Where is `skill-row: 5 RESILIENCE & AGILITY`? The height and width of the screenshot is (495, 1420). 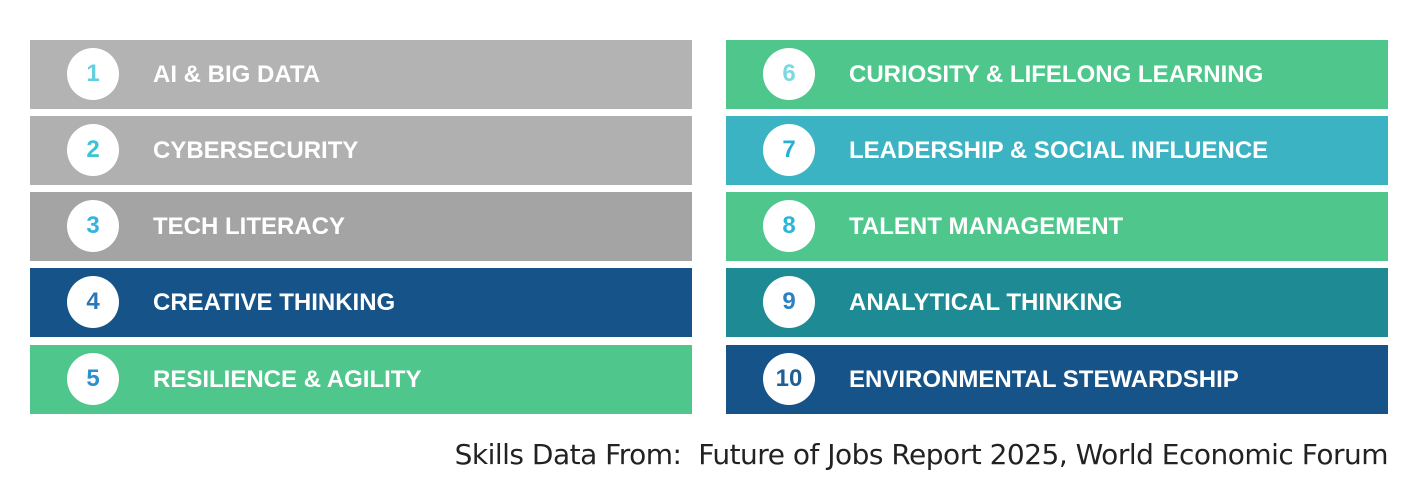
skill-row: 5 RESILIENCE & AGILITY is located at coordinates (361, 379).